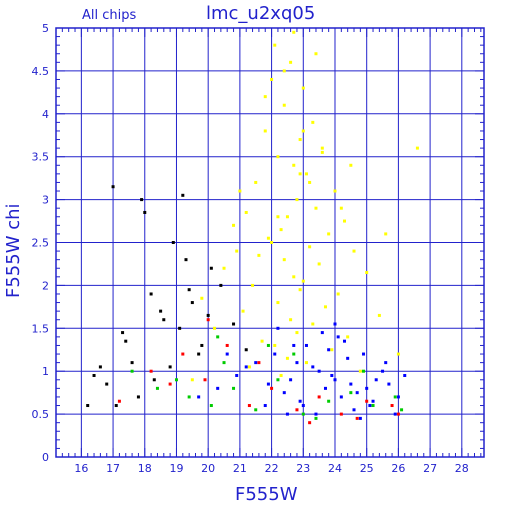 Image resolution: width=512 pixels, height=512 pixels. Describe the element at coordinates (462, 468) in the screenshot. I see `x-tick-label: 28` at that location.